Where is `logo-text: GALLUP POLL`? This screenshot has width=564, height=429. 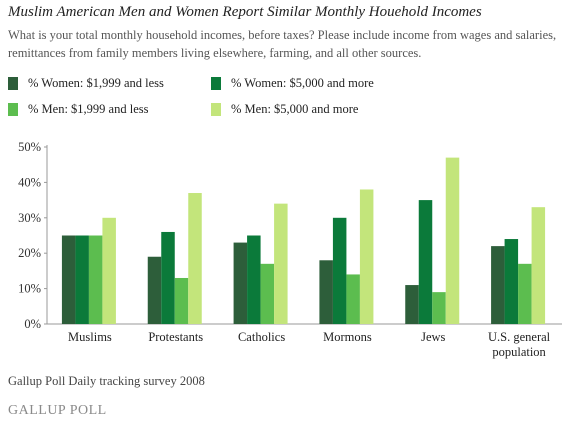 logo-text: GALLUP POLL is located at coordinates (57, 410).